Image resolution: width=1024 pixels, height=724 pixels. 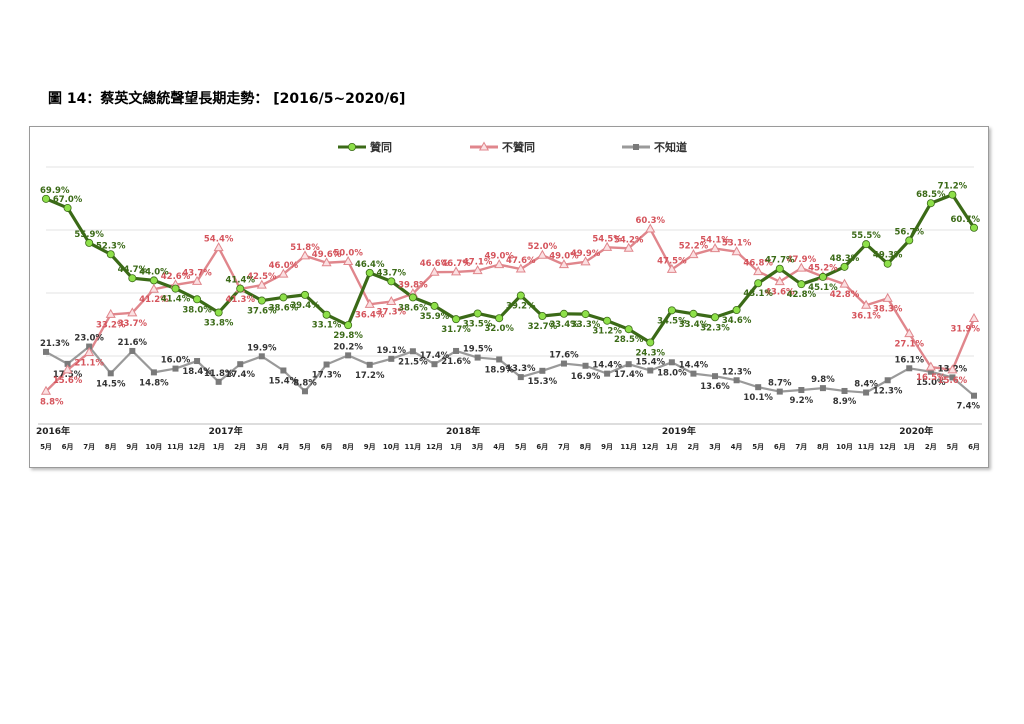 What do you see at coordinates (607, 366) in the screenshot?
I see `data-label: 14.4%` at bounding box center [607, 366].